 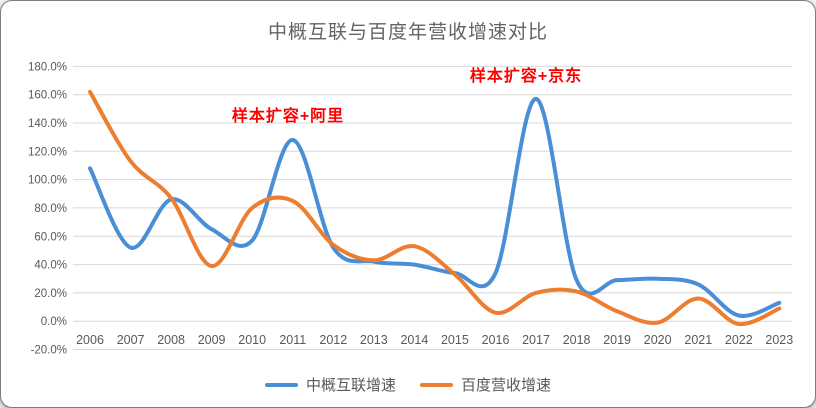 What do you see at coordinates (47, 67) in the screenshot?
I see `y-axis-tick-label: 180.0%` at bounding box center [47, 67].